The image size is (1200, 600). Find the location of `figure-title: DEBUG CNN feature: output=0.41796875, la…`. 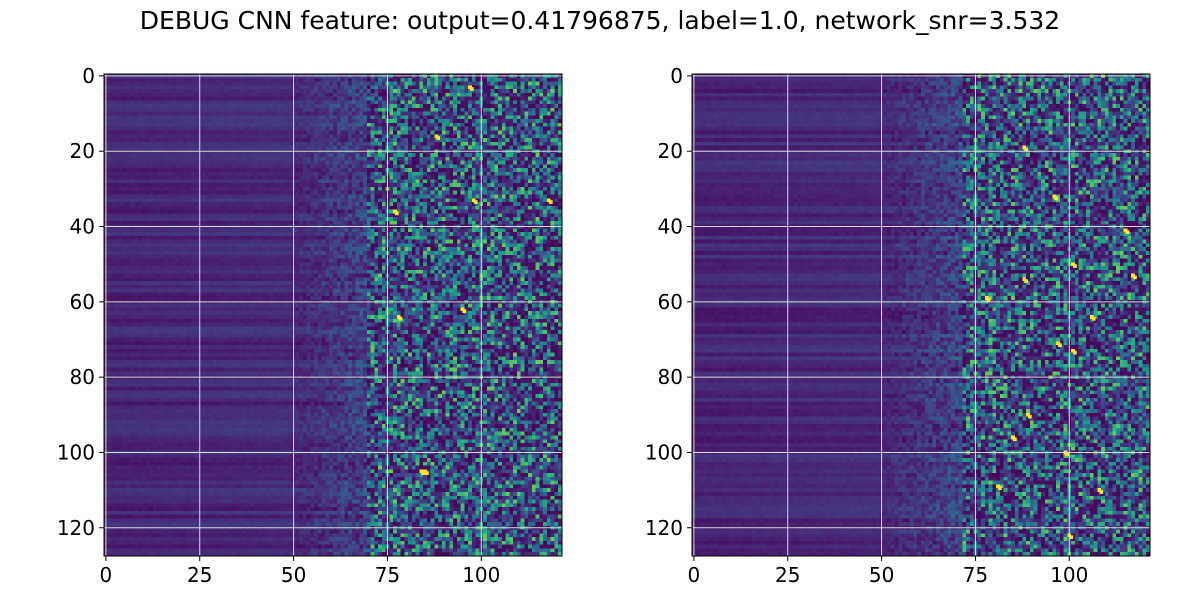

figure-title: DEBUG CNN feature: output=0.41796875, la… is located at coordinates (600, 20).